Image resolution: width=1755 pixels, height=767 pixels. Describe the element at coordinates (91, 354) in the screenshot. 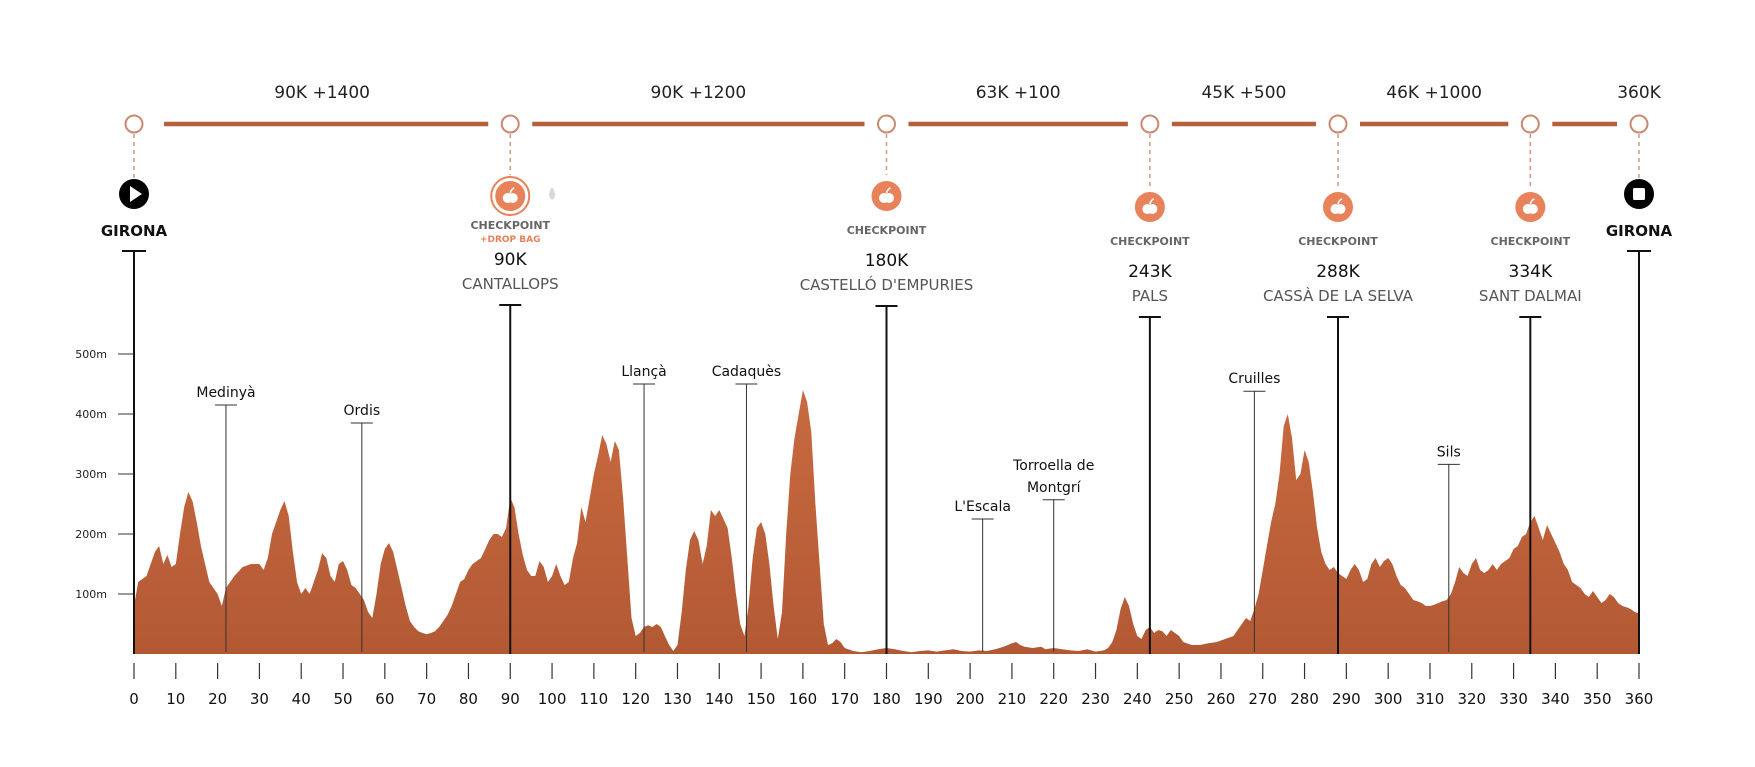

I see `y-tick-label: 500m` at that location.